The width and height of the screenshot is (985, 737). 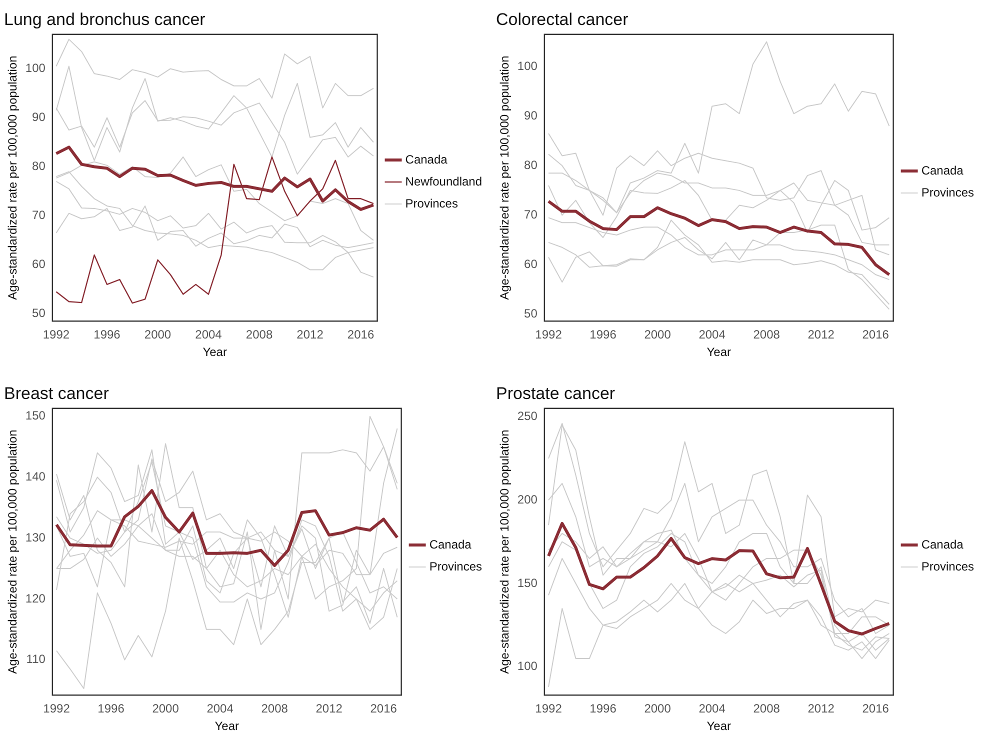 What do you see at coordinates (105, 19) in the screenshot?
I see `chart-title: Lung and bronchus cancer` at bounding box center [105, 19].